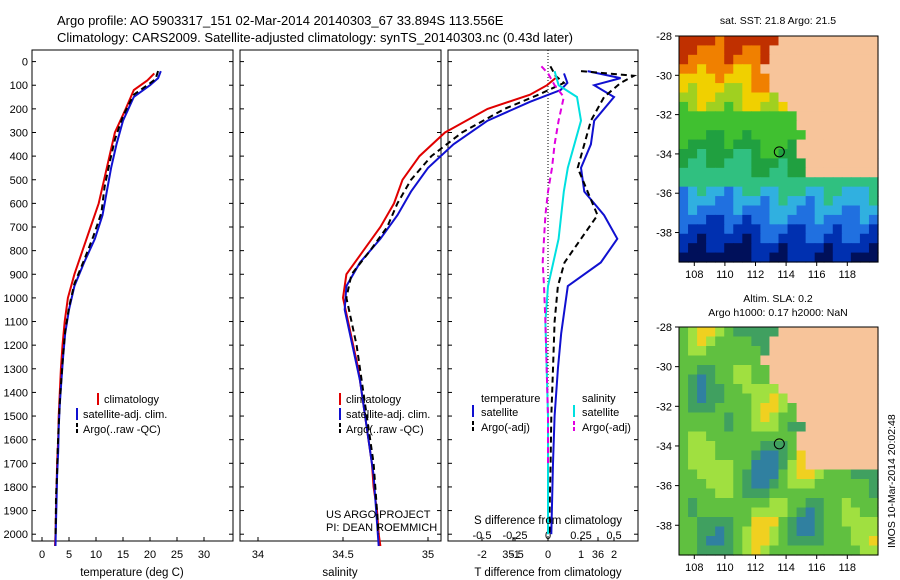  Describe the element at coordinates (817, 568) in the screenshot. I see `map-lon-tick-label: 116` at that location.